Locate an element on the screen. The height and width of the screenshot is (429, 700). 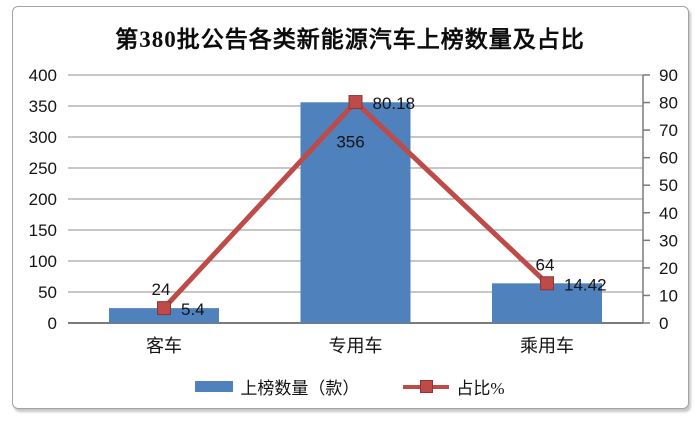
bar-value-label: 64 is located at coordinates (545, 264).